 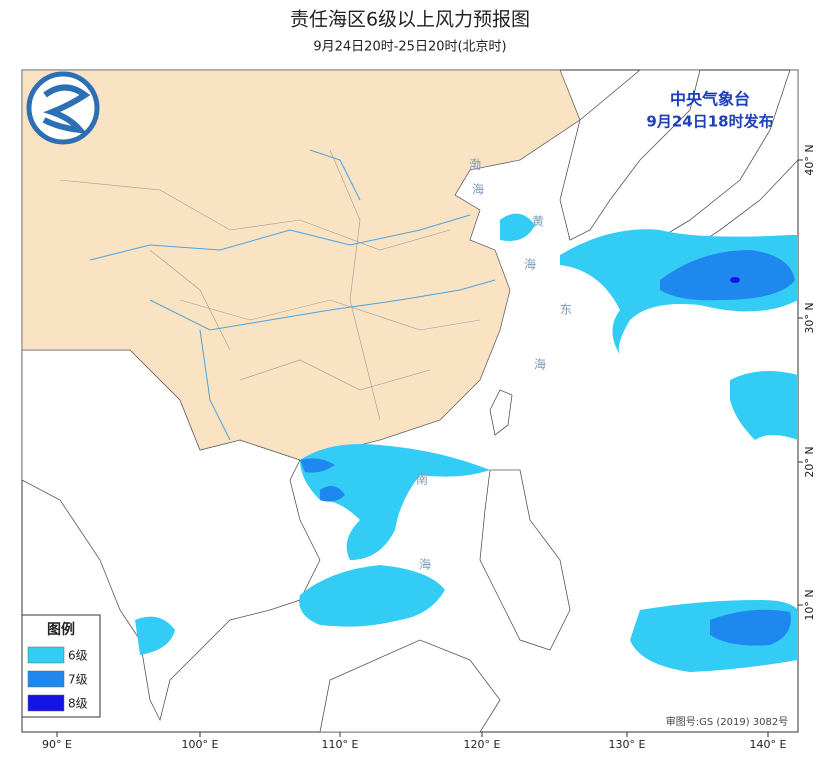 What do you see at coordinates (566, 310) in the screenshot?
I see `sea-label: 东` at bounding box center [566, 310].